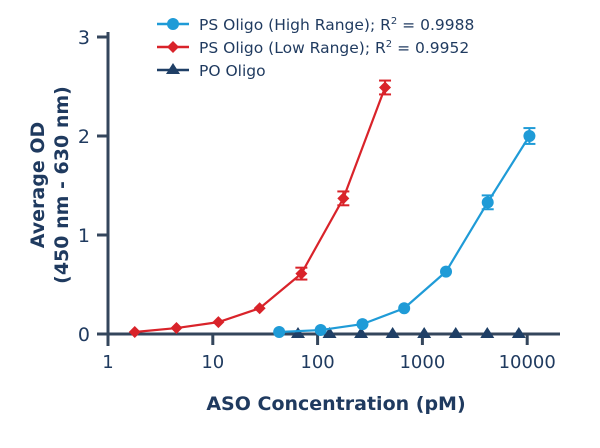 Image resolution: width=600 pixels, height=448 pixels. What do you see at coordinates (317, 362) in the screenshot?
I see `x-tick-label: 100` at bounding box center [317, 362].